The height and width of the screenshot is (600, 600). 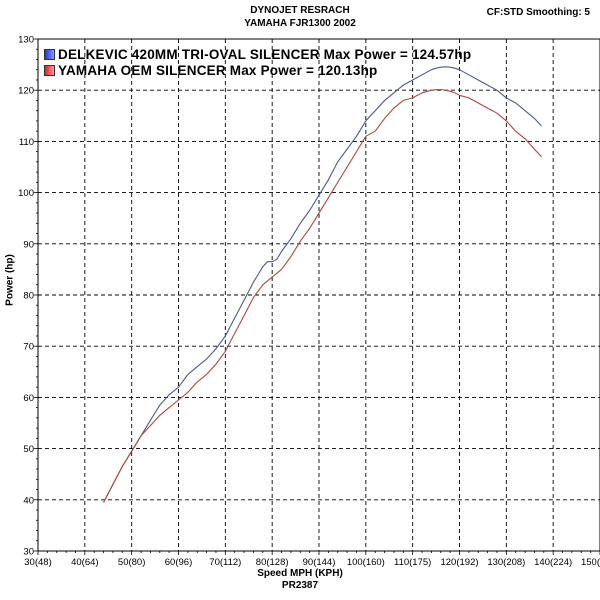 What do you see at coordinates (506, 562) in the screenshot?
I see `x-tick-label: 130(208)` at bounding box center [506, 562].